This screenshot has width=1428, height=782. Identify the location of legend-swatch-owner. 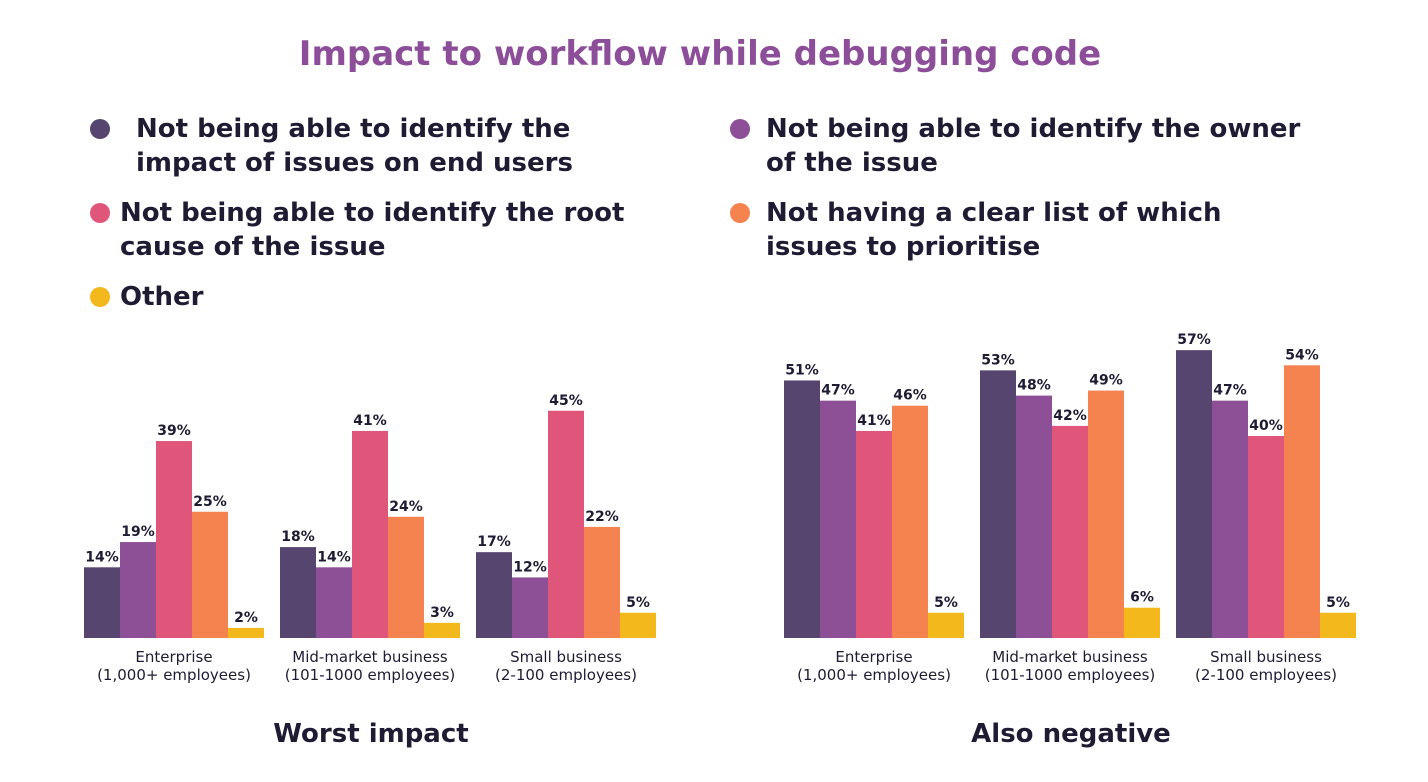
(740, 129).